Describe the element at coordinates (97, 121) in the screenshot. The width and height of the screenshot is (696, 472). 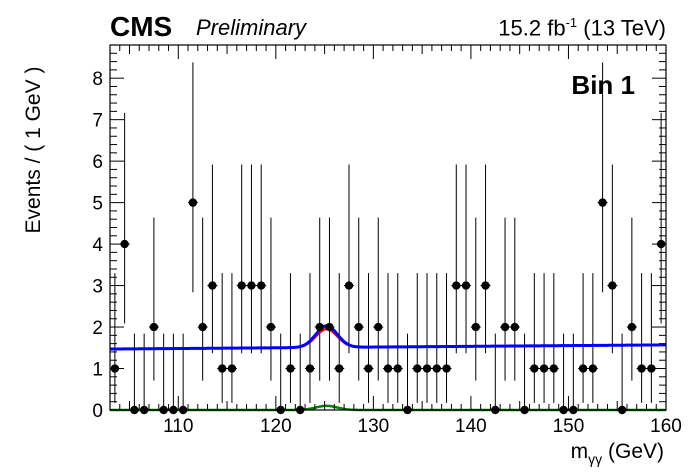
I see `y-tick-label: 7` at that location.